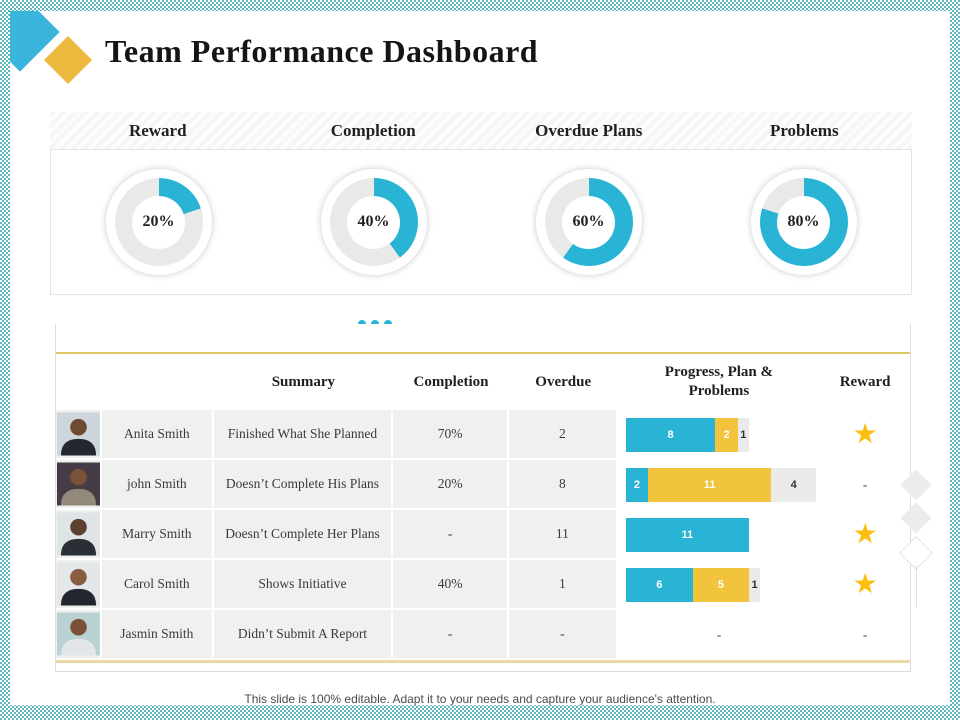 The width and height of the screenshot is (960, 720). I want to click on completion-cell: 70%, so click(451, 435).